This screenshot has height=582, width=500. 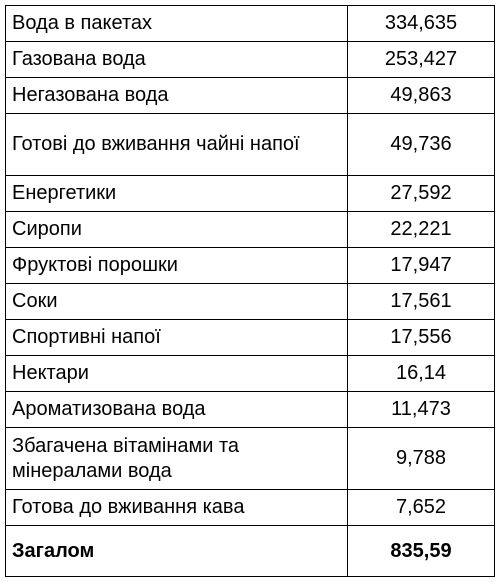 I want to click on table-row: Газована вода 253,427, so click(x=250, y=59).